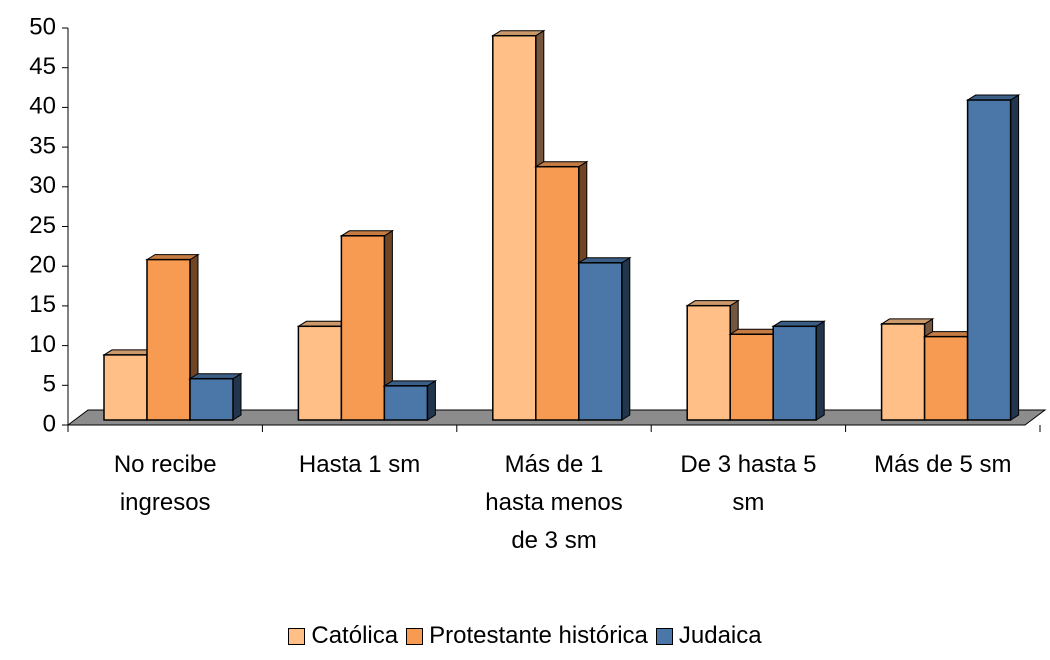 The width and height of the screenshot is (1050, 660). I want to click on x-tick-label: Más de 5 sm, so click(943, 464).